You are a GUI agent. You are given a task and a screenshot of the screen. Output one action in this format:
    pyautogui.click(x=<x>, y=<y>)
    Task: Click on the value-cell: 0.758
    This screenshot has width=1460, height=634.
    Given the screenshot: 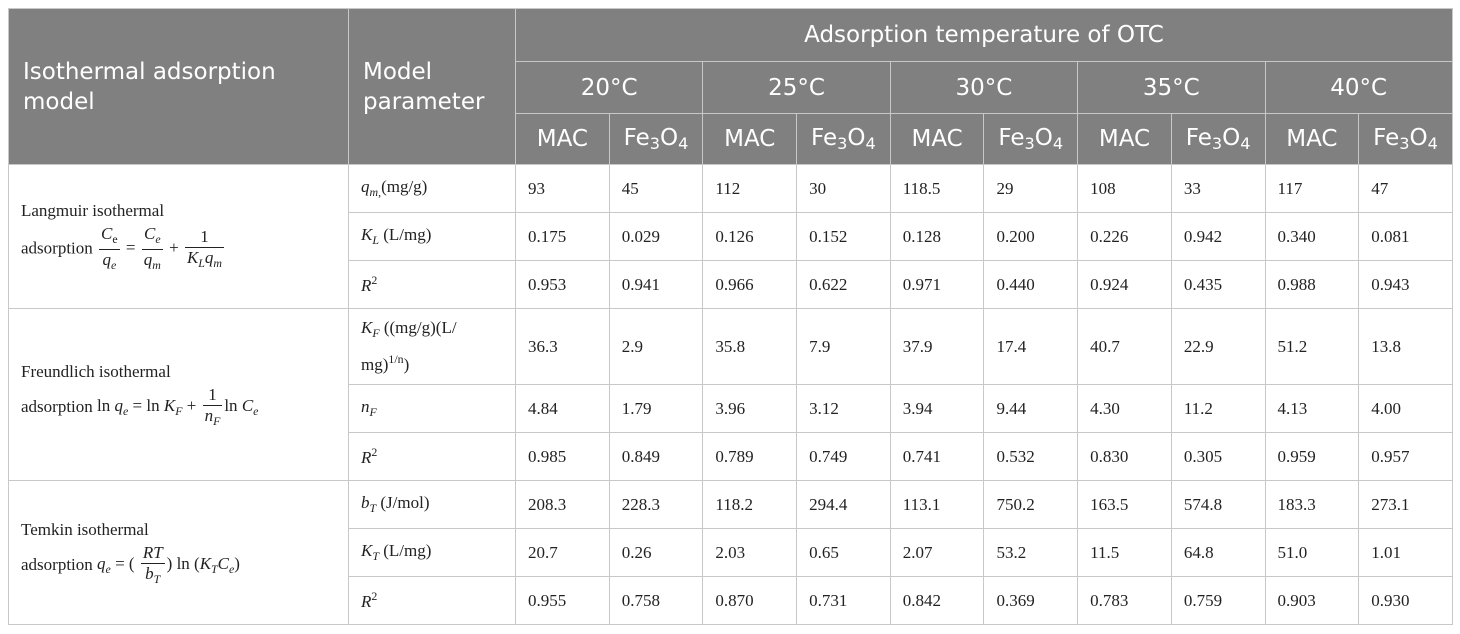 What is the action you would take?
    pyautogui.click(x=656, y=600)
    